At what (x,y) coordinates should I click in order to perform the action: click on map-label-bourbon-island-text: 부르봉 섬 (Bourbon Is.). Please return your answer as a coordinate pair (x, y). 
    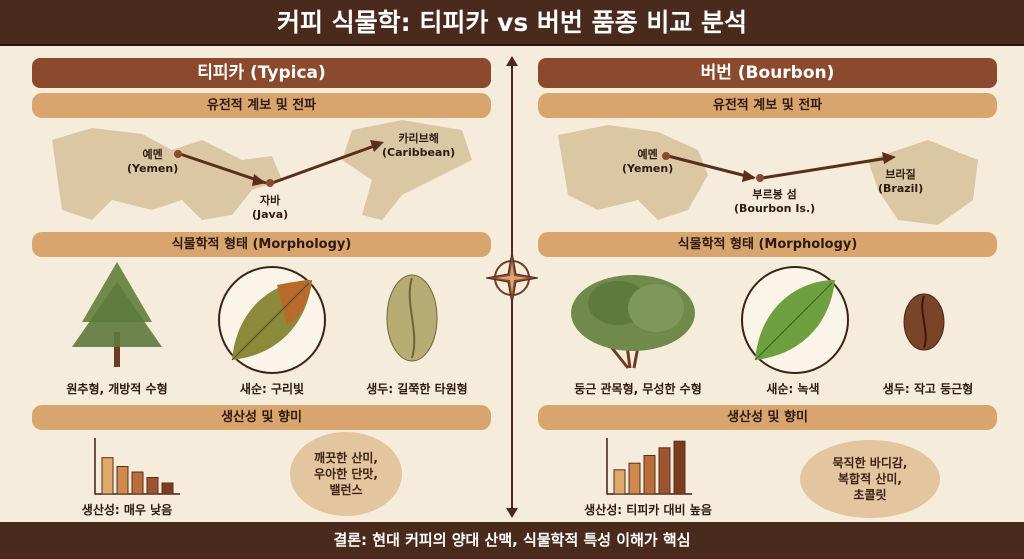
    Looking at the image, I should click on (775, 201).